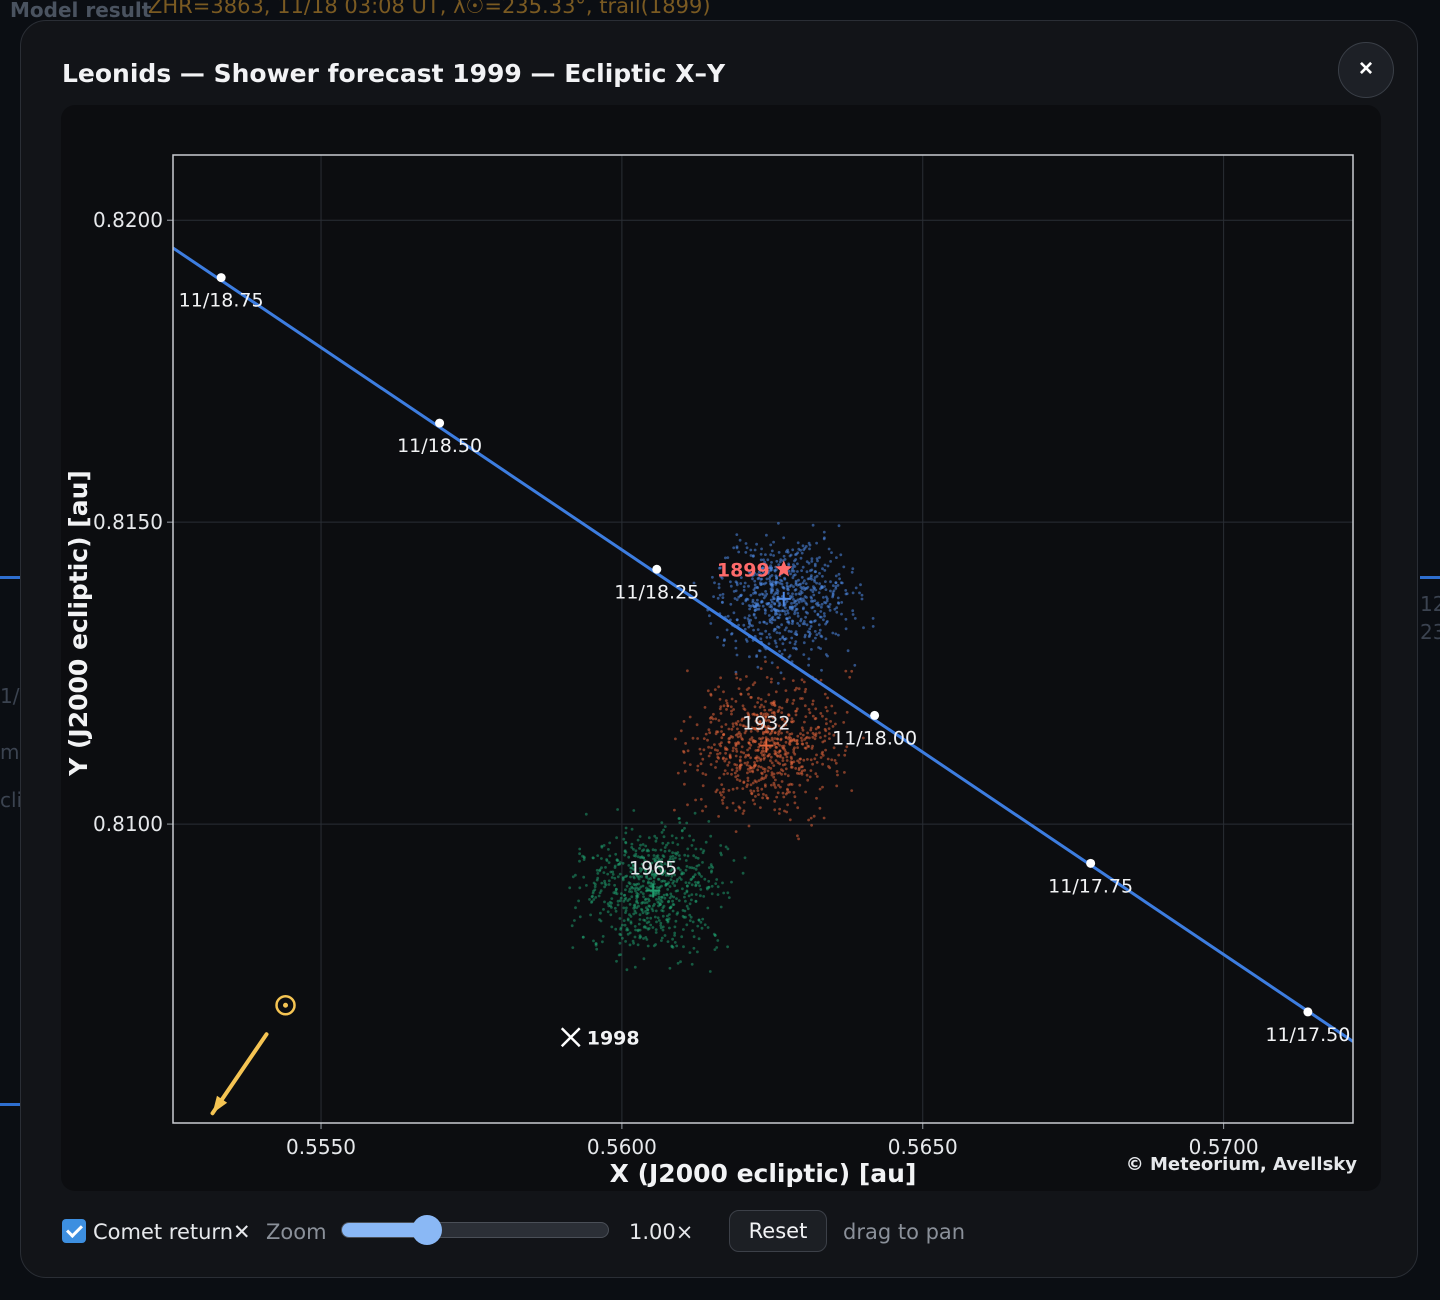 The image size is (1440, 1300). I want to click on comet-return-marker-icon: ✕, so click(242, 1232).